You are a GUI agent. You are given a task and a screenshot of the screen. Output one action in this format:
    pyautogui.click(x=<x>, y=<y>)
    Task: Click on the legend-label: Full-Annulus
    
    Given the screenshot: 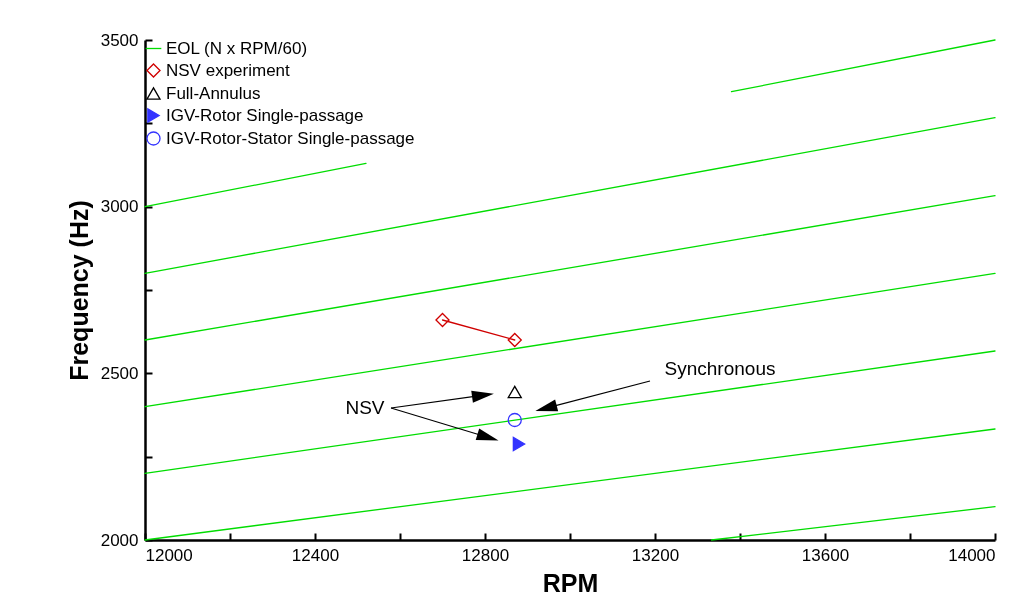 What is the action you would take?
    pyautogui.click(x=213, y=93)
    